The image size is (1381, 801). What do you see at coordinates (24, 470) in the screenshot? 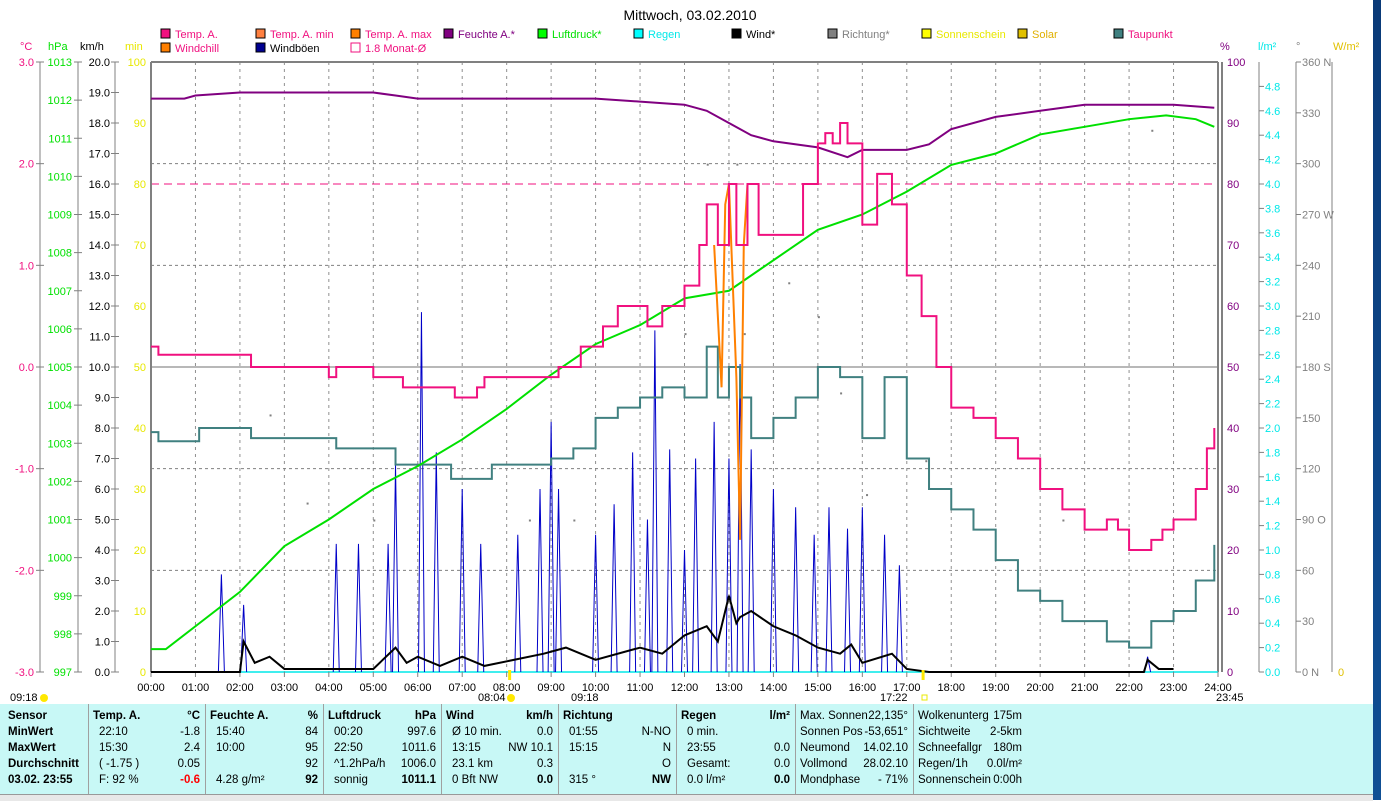
I see `temp-tick-label: -1.0` at bounding box center [24, 470].